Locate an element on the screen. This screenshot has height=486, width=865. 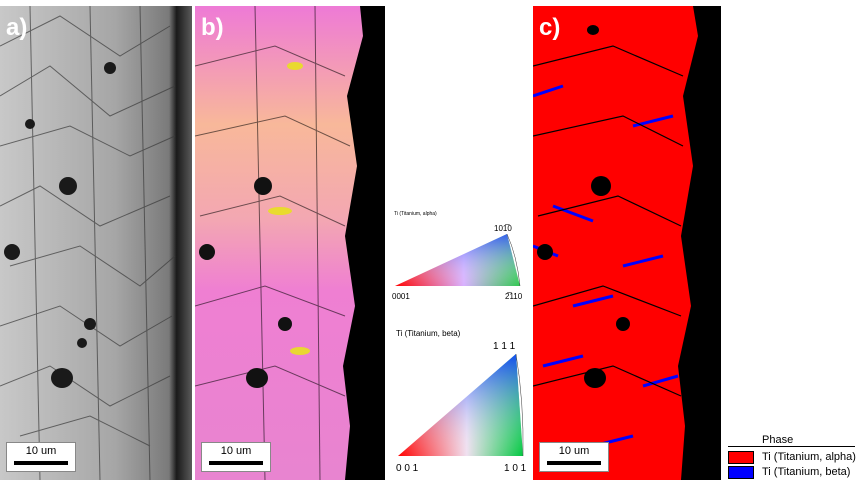
ipf-alpha-corner-left: 0001 is located at coordinates (401, 296).